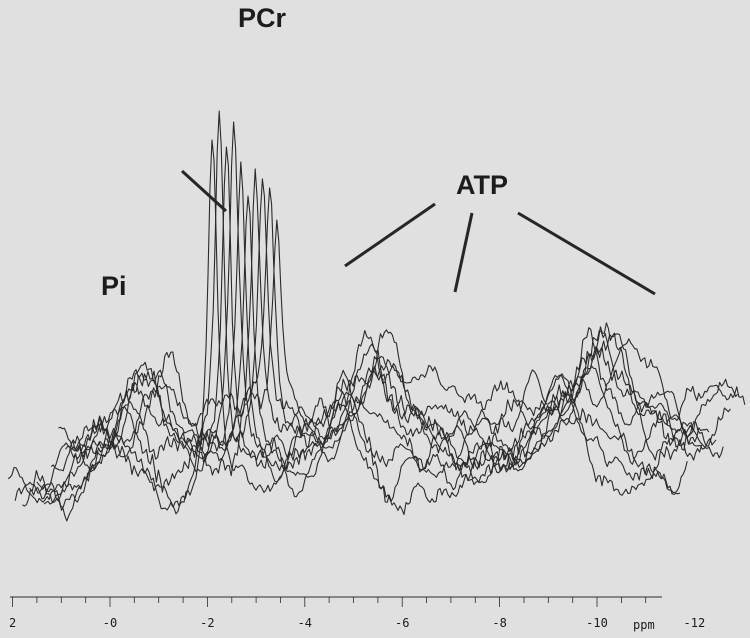 This screenshot has width=750, height=638. I want to click on x-axis-ticks, so click(329, 602).